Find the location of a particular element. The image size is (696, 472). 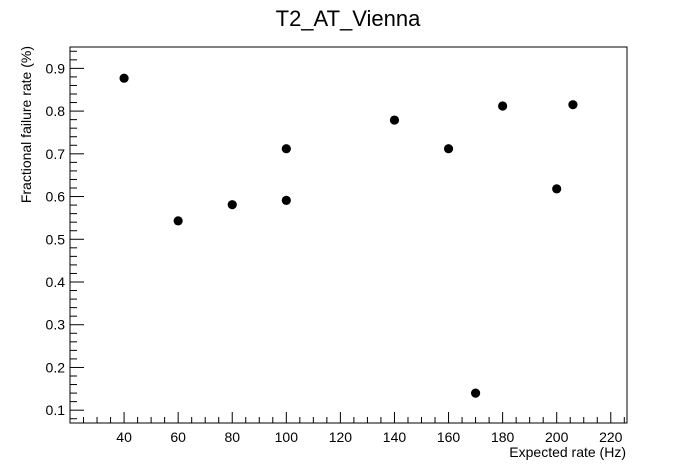

x-tick-label: 40 is located at coordinates (124, 437).